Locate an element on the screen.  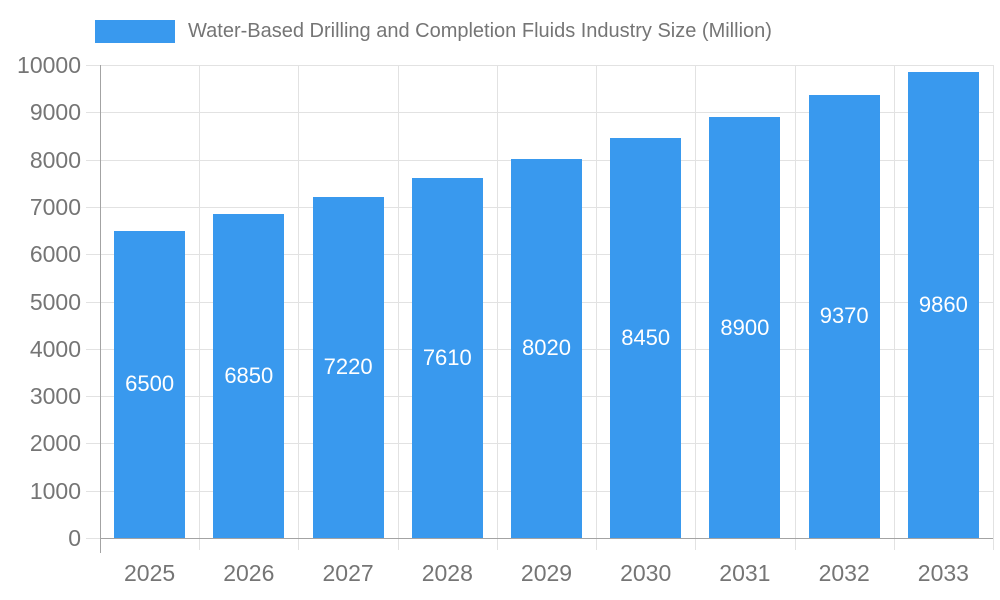
bar-value-label: 9370 is located at coordinates (844, 316).